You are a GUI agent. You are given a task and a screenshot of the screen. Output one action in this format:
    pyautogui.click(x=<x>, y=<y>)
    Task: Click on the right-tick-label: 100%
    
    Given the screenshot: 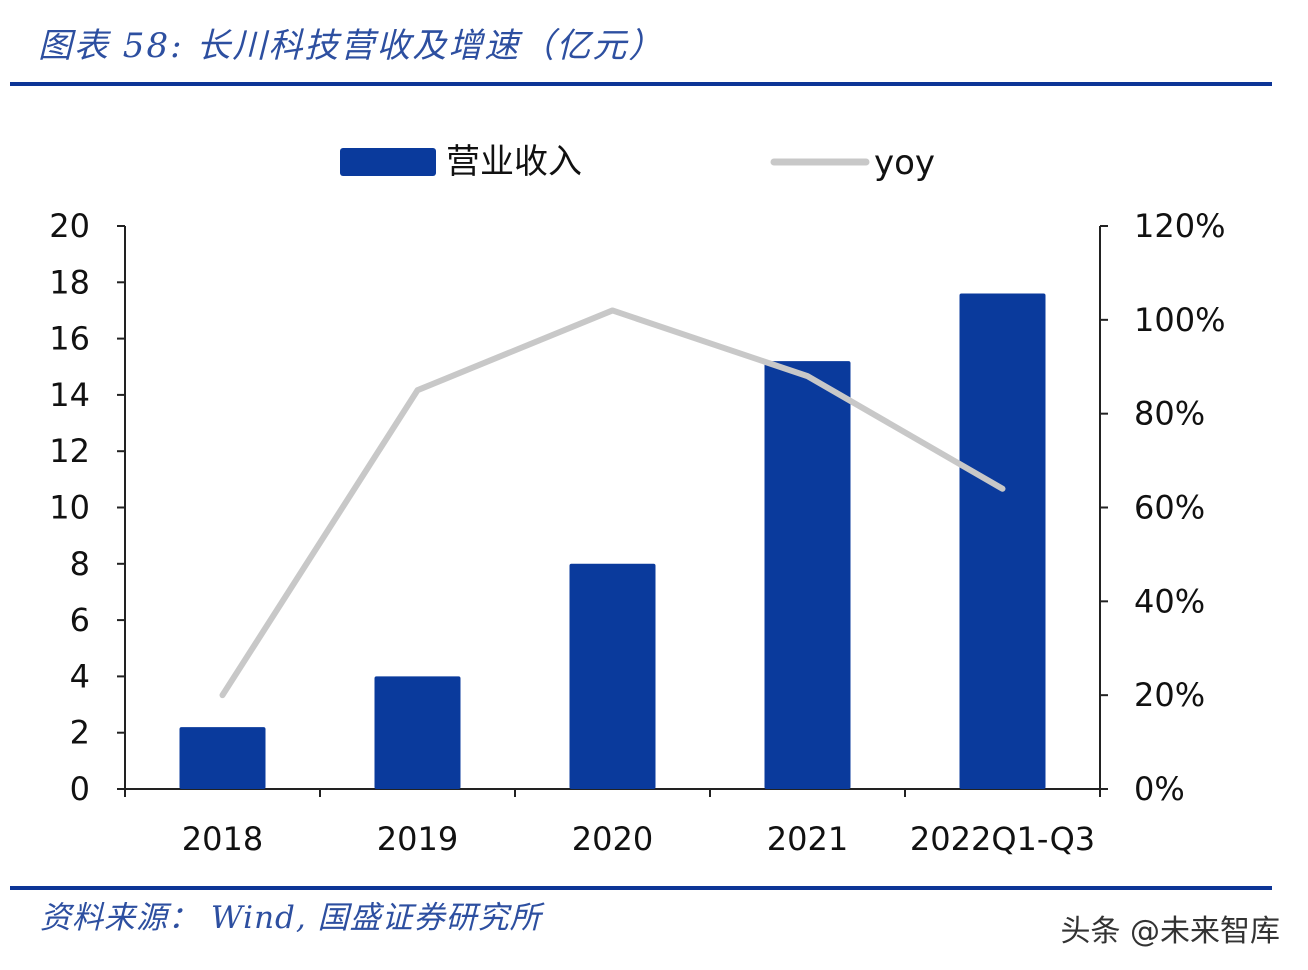 What is the action you would take?
    pyautogui.click(x=1179, y=320)
    